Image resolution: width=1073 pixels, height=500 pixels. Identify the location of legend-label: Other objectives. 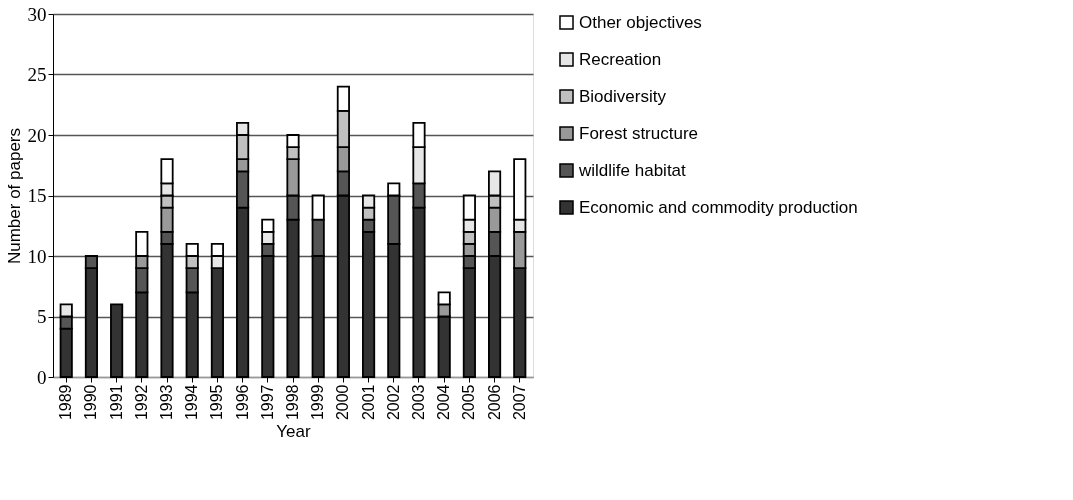
(640, 22).